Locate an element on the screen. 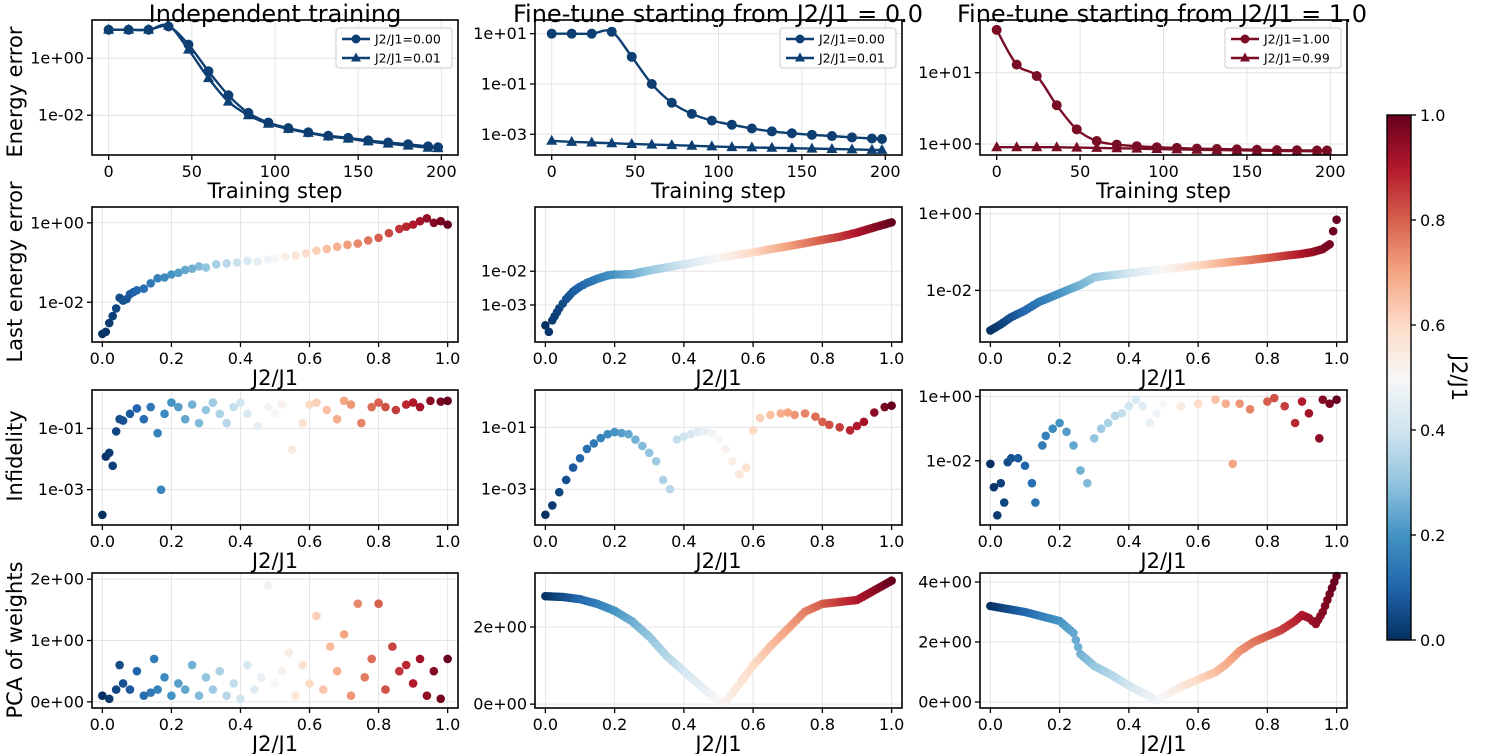  x-tick-label: 200 is located at coordinates (885, 171).